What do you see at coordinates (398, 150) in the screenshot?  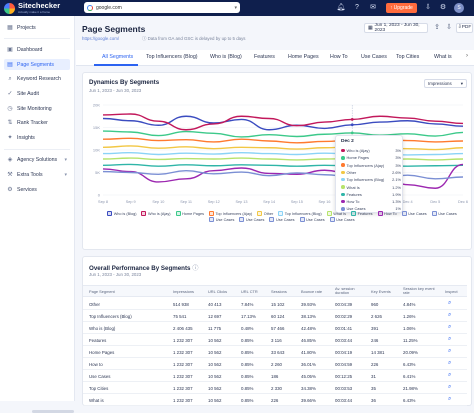 I see `tooltip-value: 3%` at bounding box center [398, 150].